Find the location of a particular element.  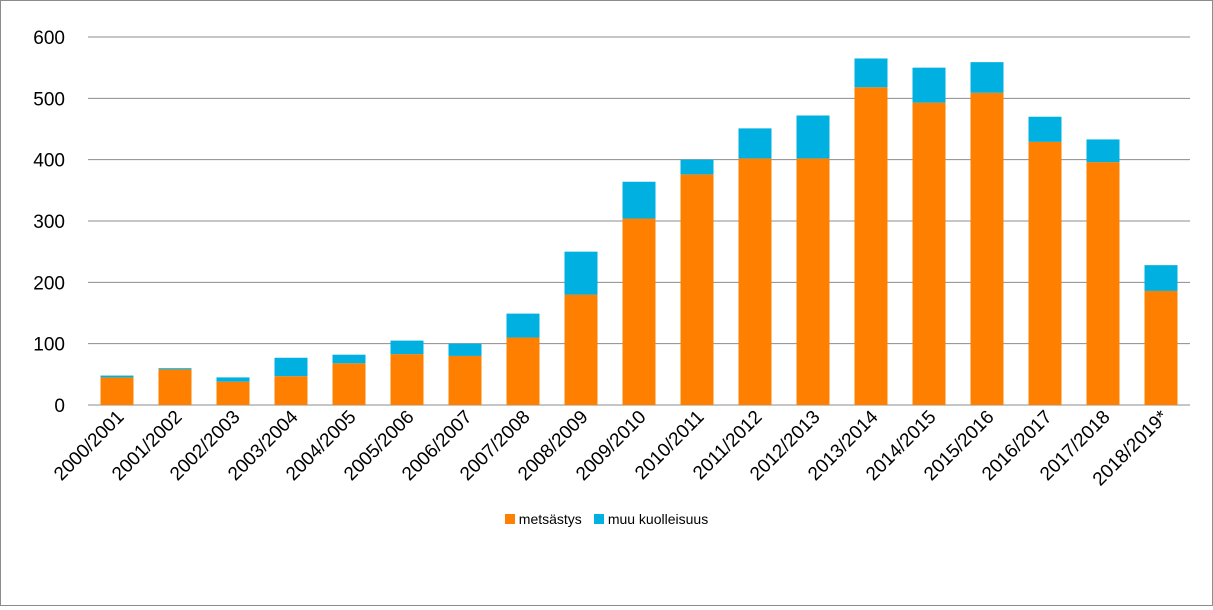

y-tick-label: 400 is located at coordinates (49, 161).